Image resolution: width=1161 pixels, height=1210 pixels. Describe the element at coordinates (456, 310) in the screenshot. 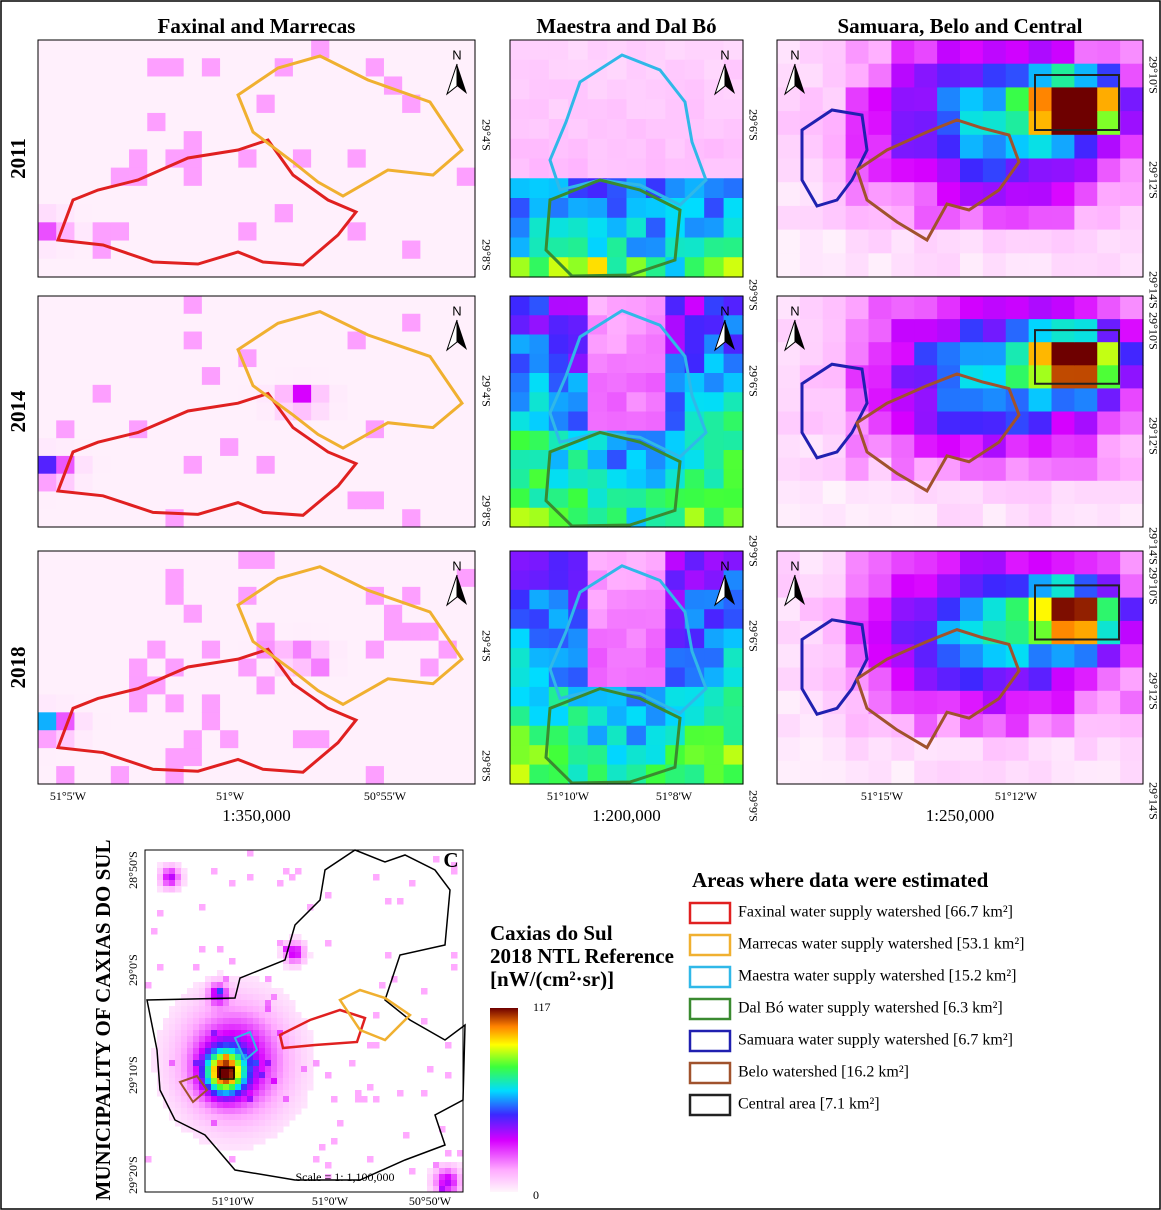

I see `north-label: N` at that location.